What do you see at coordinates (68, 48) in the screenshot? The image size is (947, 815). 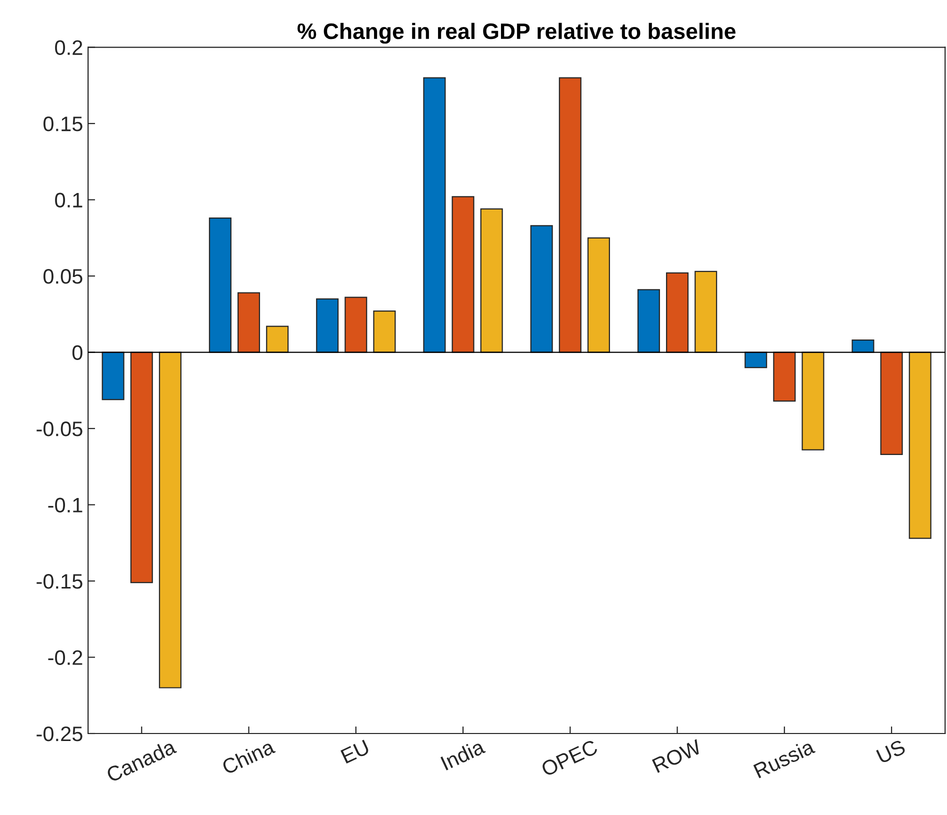 I see `y-tick-label: 0.2` at bounding box center [68, 48].